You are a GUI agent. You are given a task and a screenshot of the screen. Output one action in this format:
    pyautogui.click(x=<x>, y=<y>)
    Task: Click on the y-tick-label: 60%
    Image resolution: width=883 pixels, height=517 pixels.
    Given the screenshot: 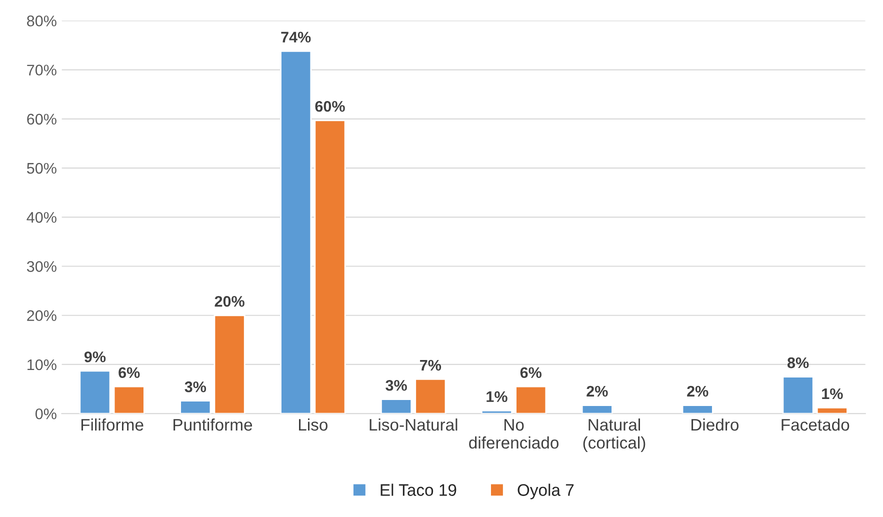 What is the action you would take?
    pyautogui.click(x=41, y=119)
    